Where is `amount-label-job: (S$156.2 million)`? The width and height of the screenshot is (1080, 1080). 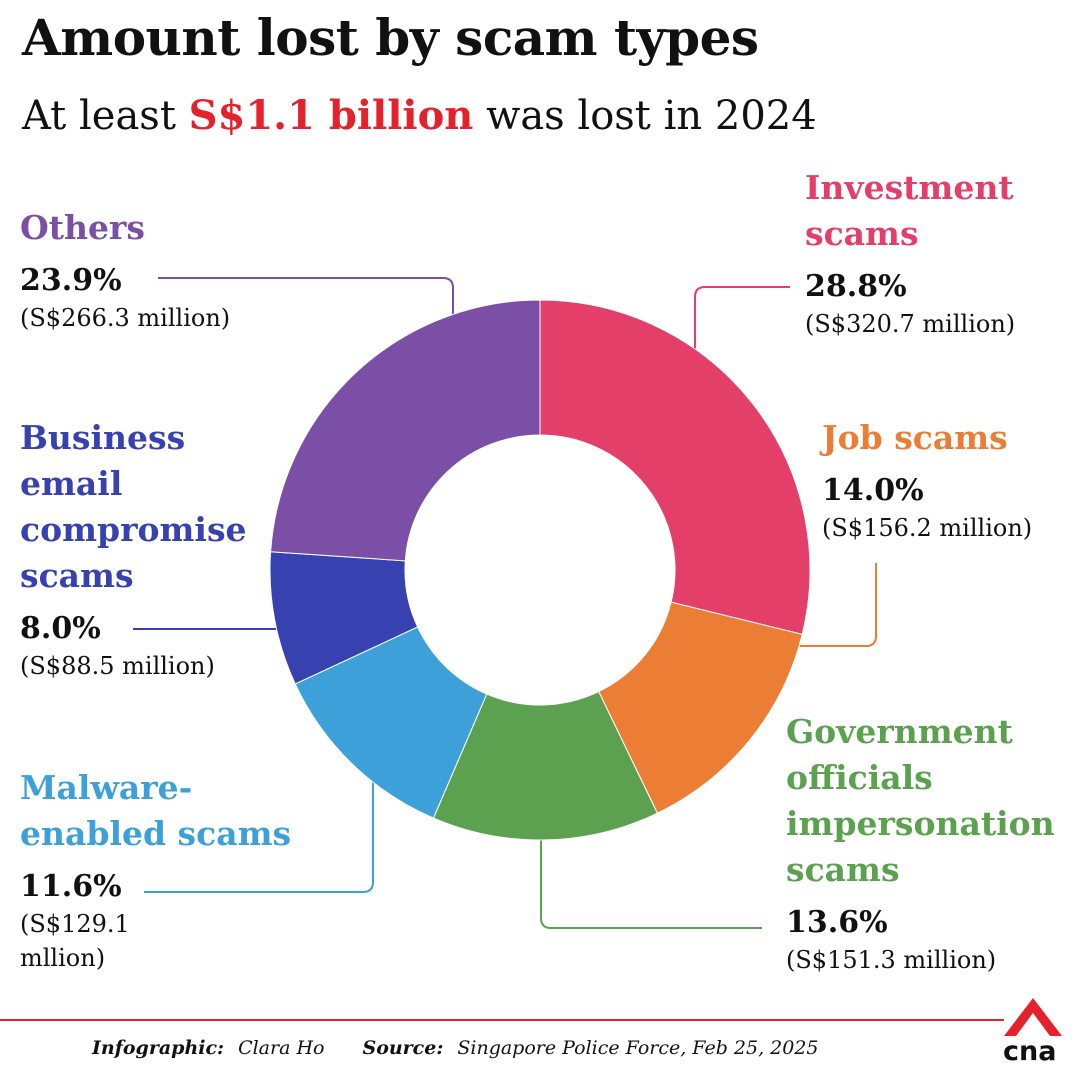
amount-label-job: (S$156.2 million) is located at coordinates (927, 528).